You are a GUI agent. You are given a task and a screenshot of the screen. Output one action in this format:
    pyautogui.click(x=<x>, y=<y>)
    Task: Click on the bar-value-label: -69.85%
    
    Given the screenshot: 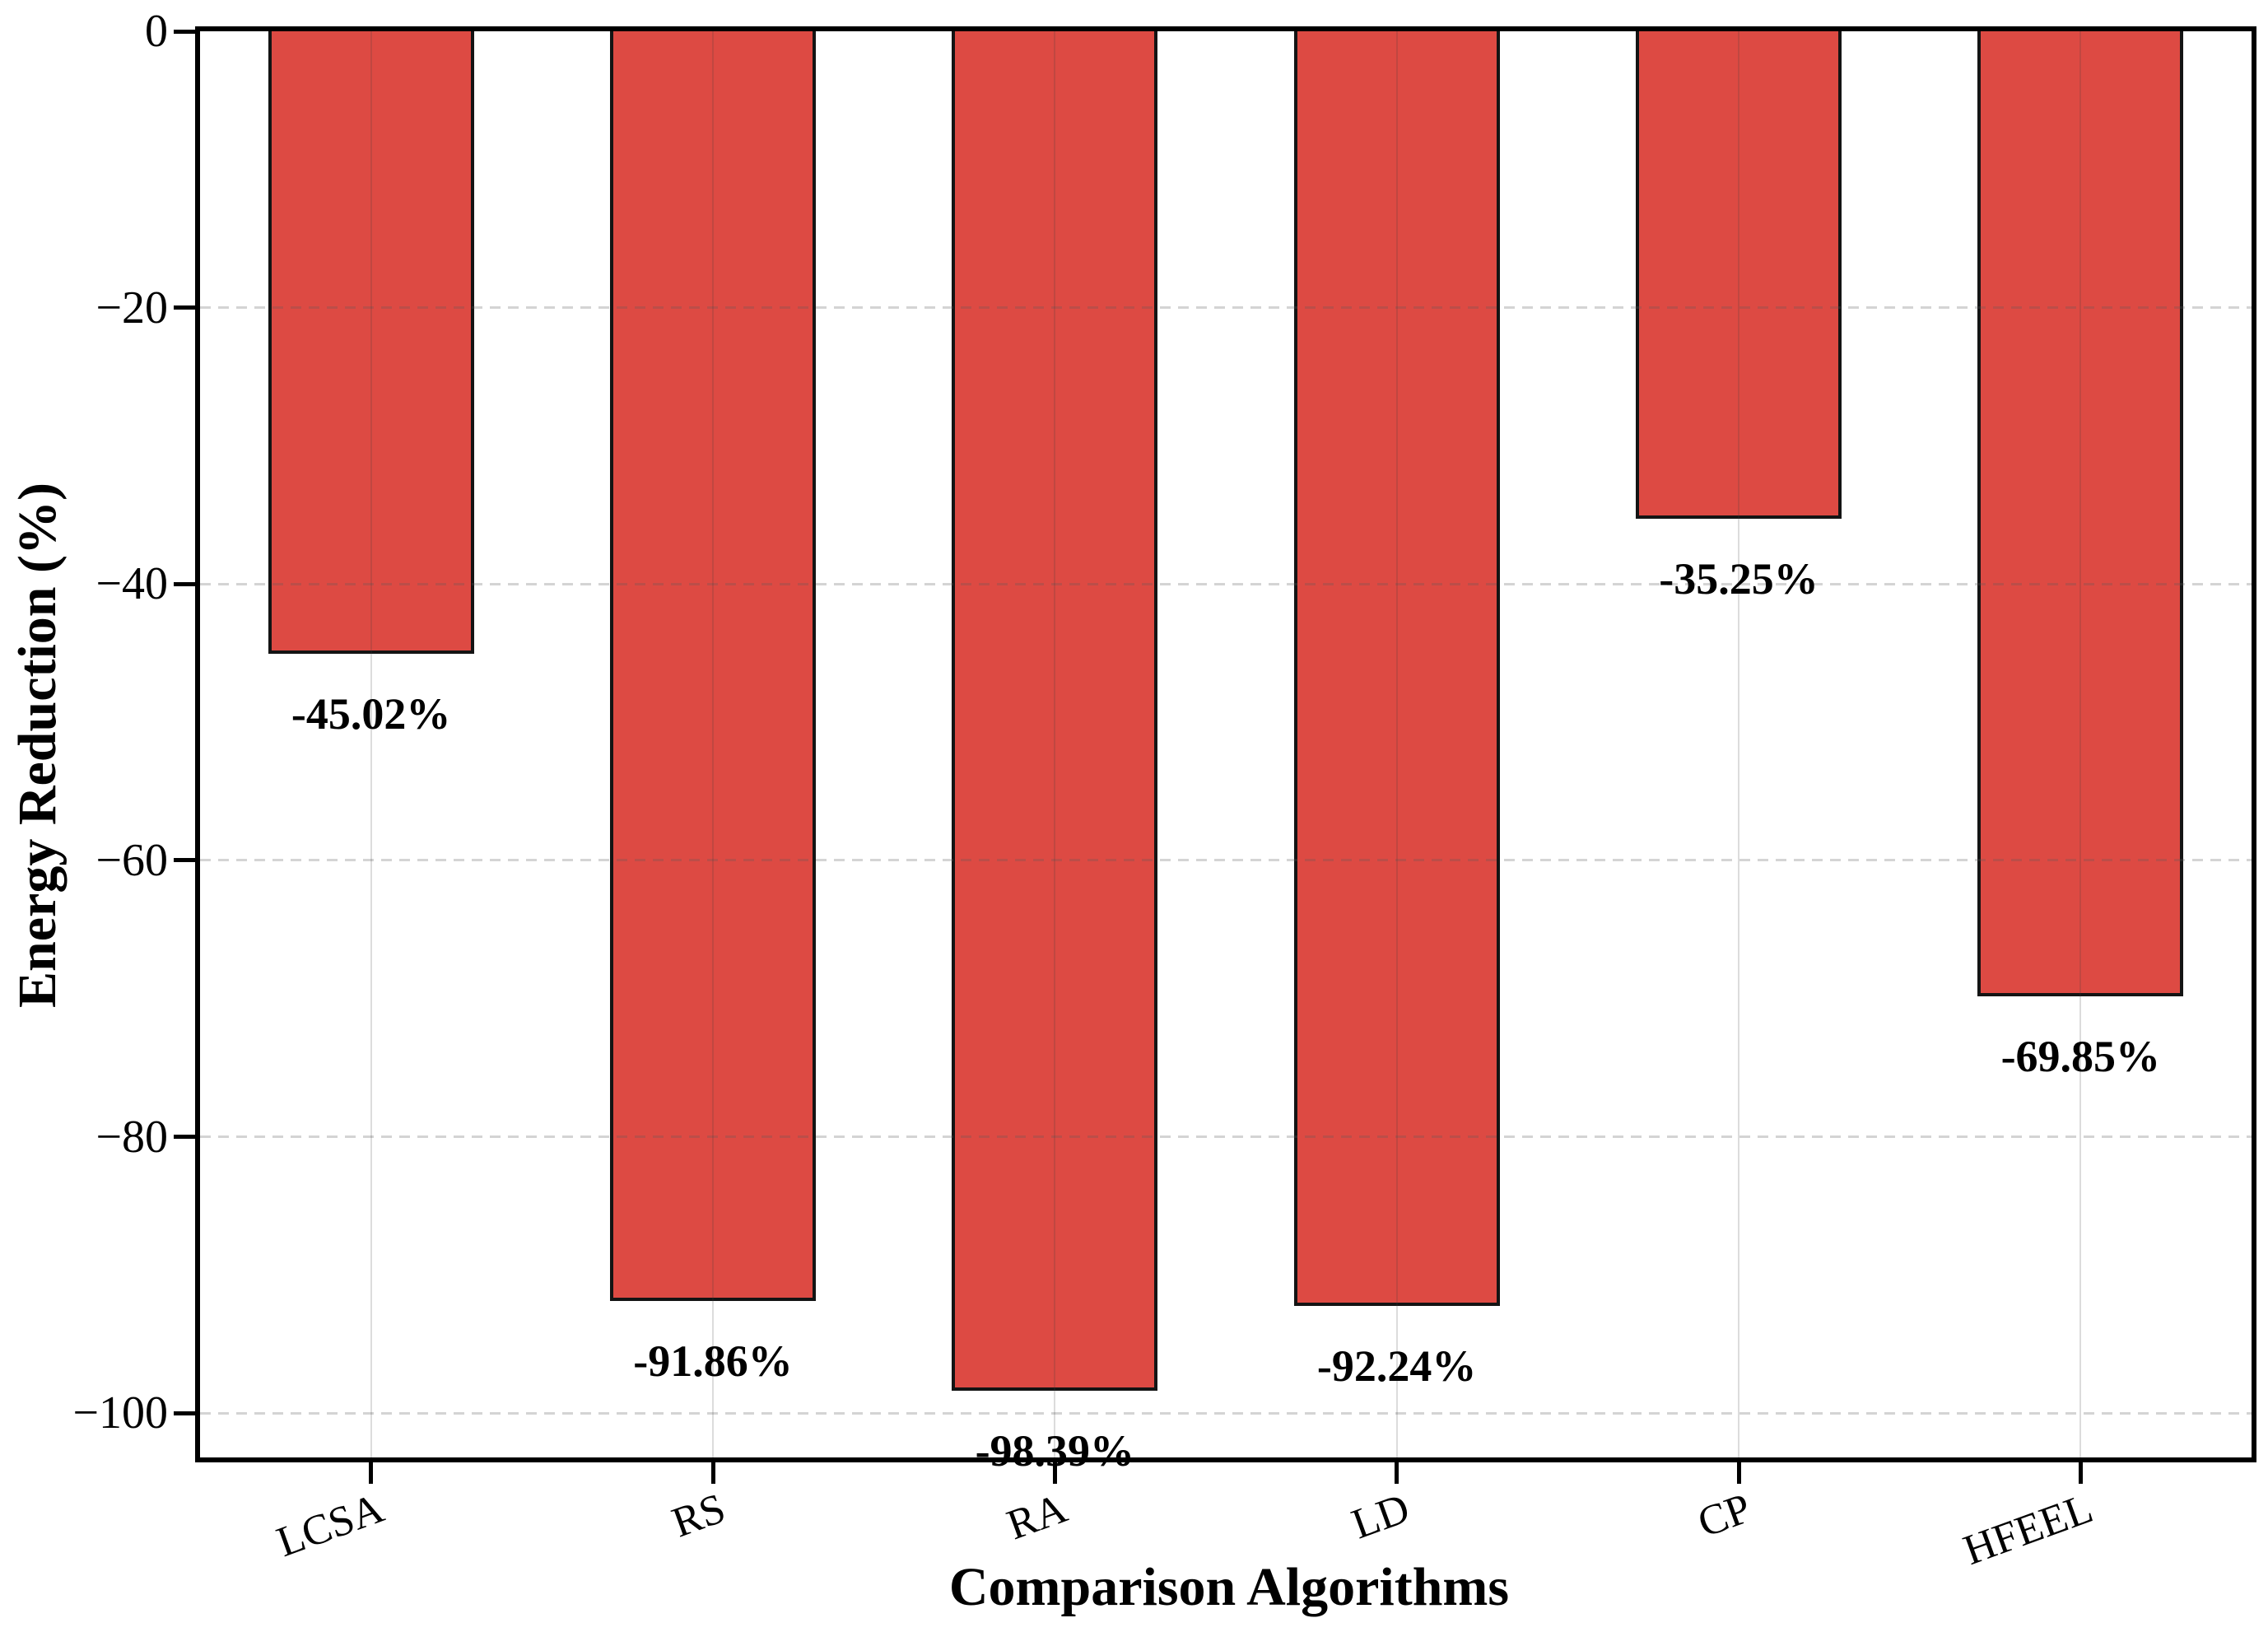 What is the action you would take?
    pyautogui.click(x=2080, y=1057)
    